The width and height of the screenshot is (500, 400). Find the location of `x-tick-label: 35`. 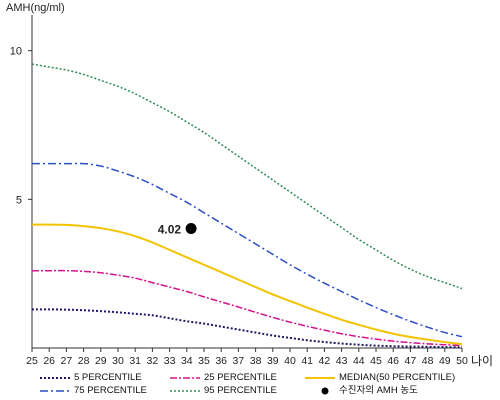

x-tick-label: 35 is located at coordinates (204, 361).